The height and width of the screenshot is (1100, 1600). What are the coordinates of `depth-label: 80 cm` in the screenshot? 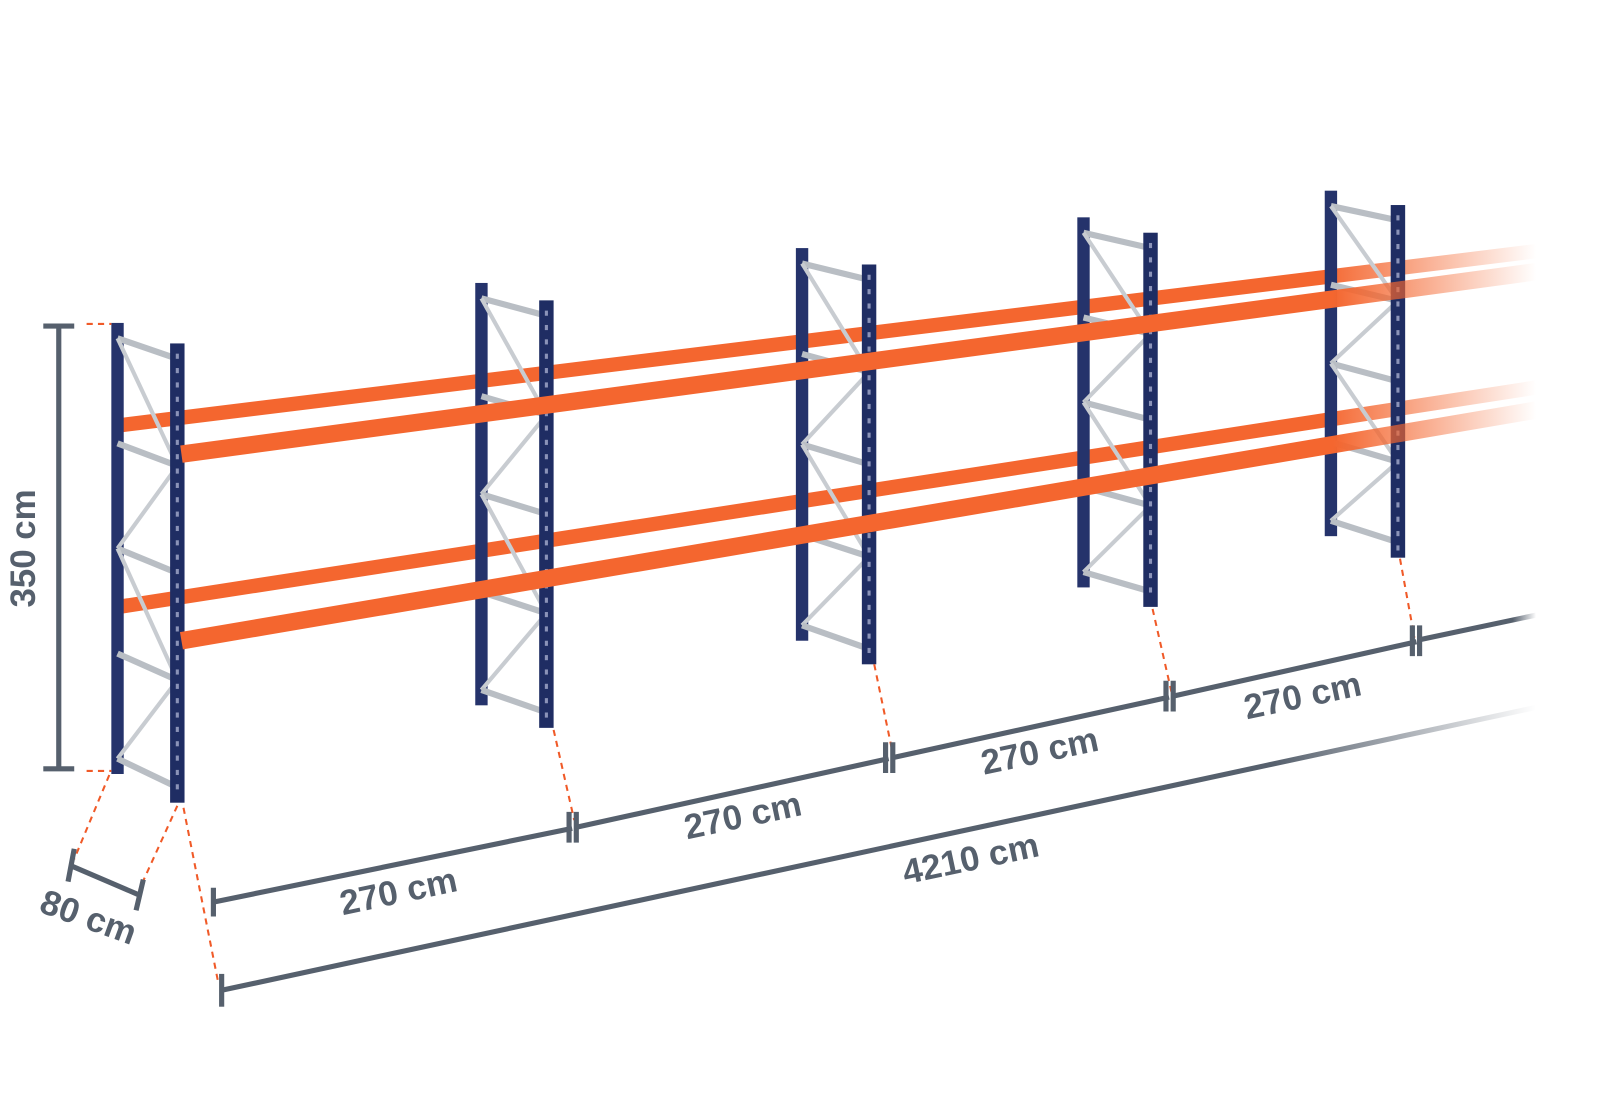 It's located at (88, 917).